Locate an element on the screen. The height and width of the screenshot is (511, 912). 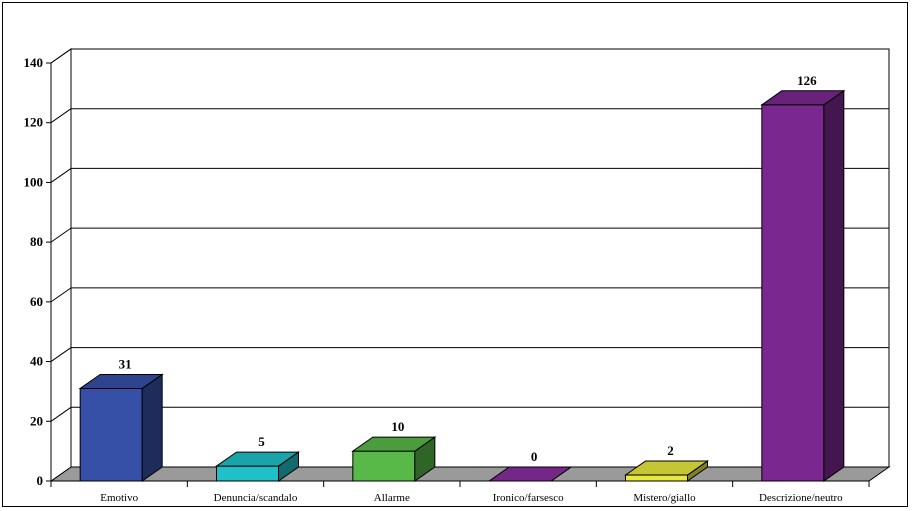
y-tick-label: 120 is located at coordinates (34, 122).